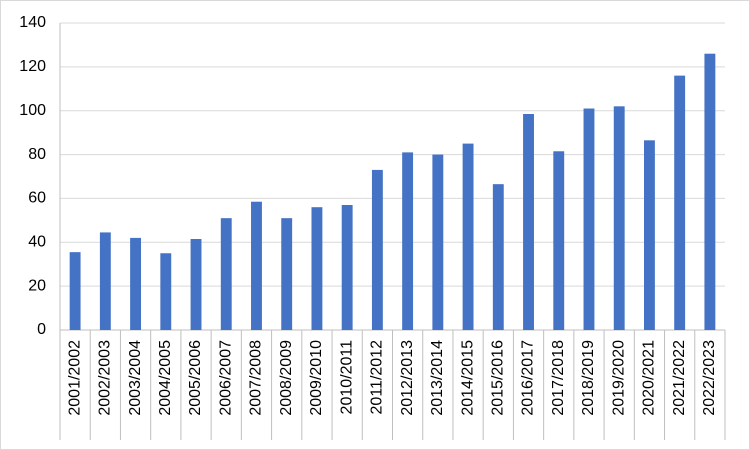 This screenshot has height=450, width=750. I want to click on x-tick-label: 2006/2007, so click(225, 378).